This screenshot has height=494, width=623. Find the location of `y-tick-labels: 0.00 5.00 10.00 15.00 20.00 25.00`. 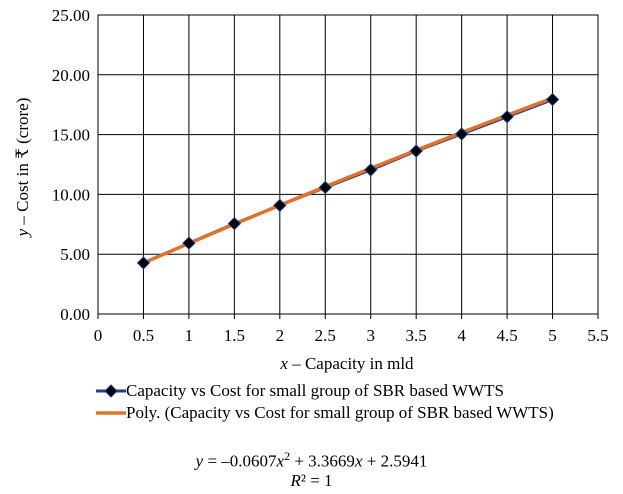

y-tick-labels: 0.00 5.00 10.00 15.00 20.00 25.00 is located at coordinates (71, 165).